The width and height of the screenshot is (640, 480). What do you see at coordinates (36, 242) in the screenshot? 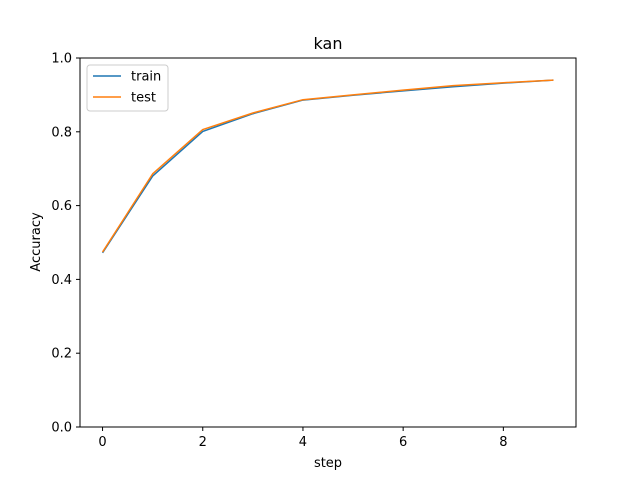
I see `y-axis-label: Accuracy` at bounding box center [36, 242].